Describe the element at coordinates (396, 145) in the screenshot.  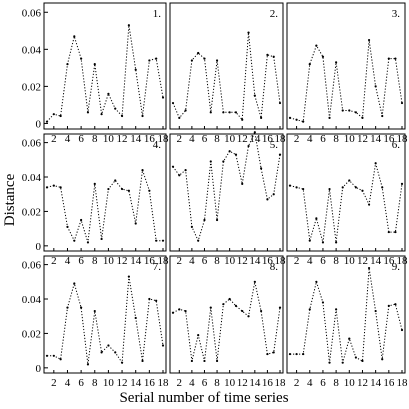
I see `panel-label: 6.` at that location.